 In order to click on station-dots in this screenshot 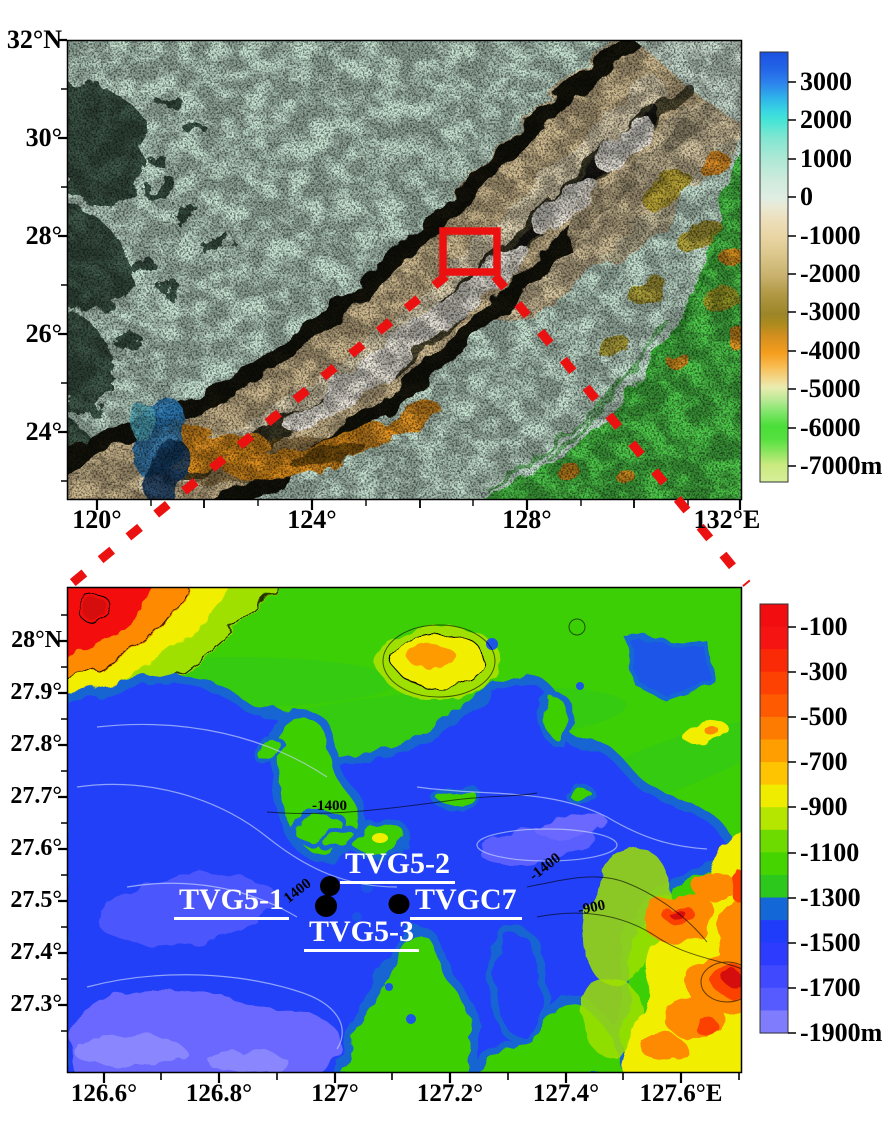, I will do `click(362, 896)`.